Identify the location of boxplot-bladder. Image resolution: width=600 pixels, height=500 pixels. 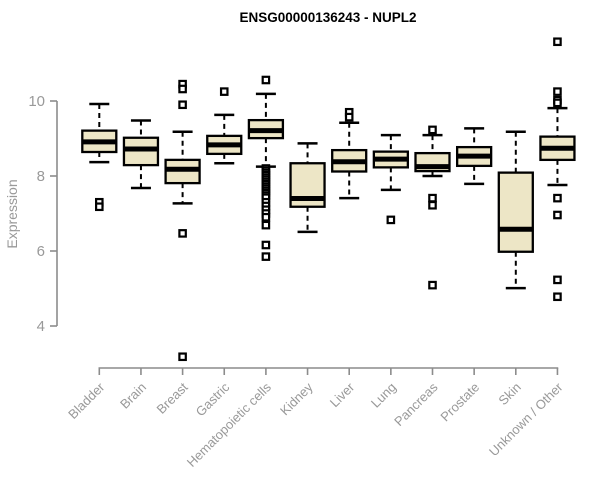
(99, 157).